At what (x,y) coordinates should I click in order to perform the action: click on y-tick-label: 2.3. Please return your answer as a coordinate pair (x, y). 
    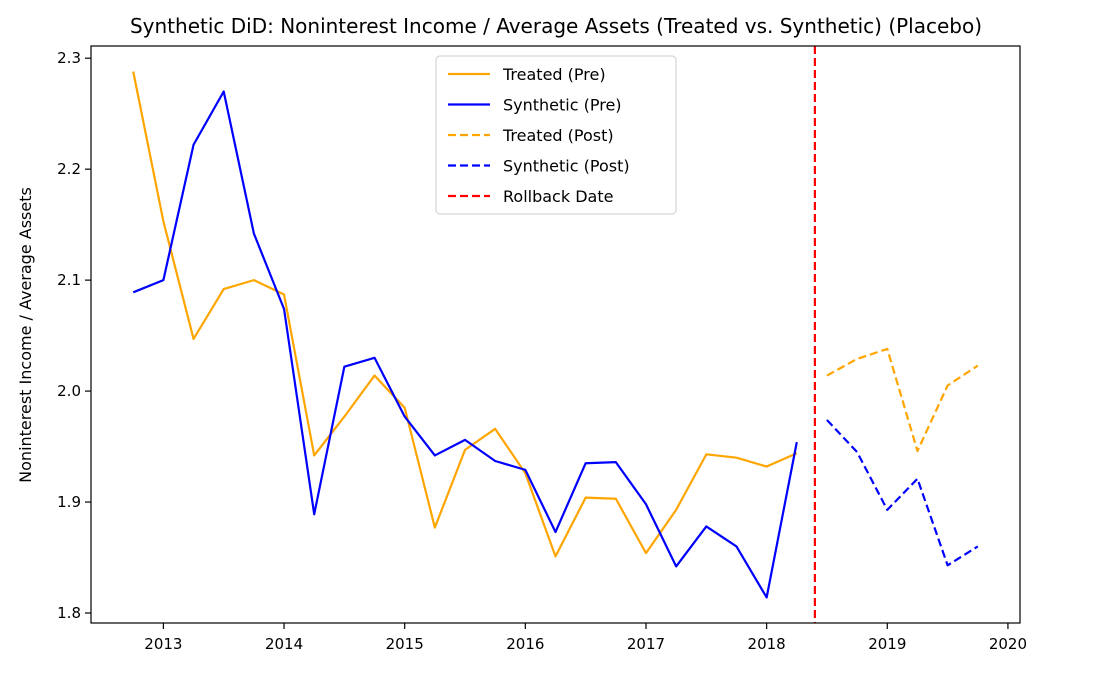
    Looking at the image, I should click on (69, 58).